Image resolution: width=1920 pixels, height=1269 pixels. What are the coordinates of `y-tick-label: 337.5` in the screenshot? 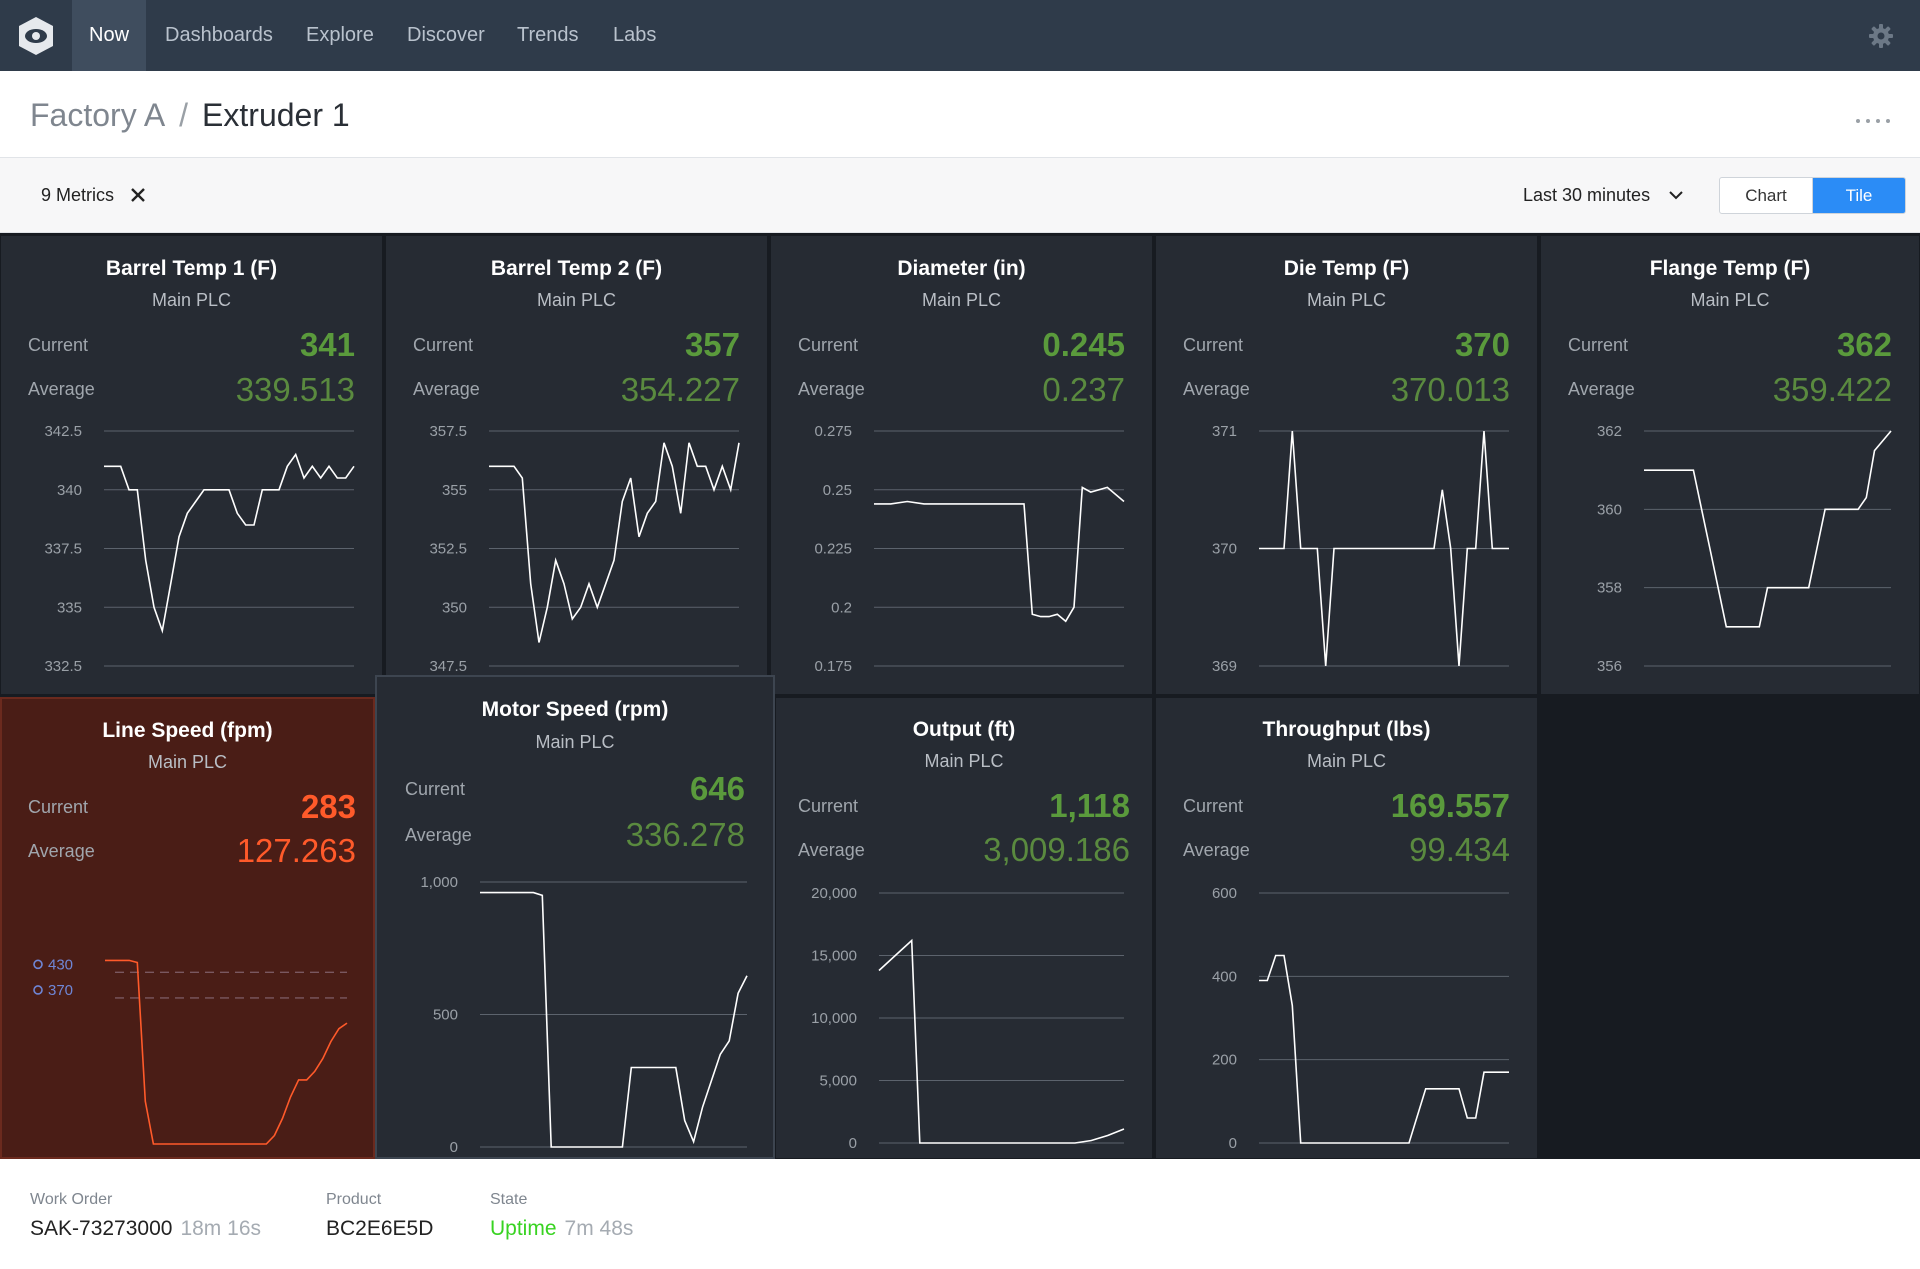 It's located at (63, 549).